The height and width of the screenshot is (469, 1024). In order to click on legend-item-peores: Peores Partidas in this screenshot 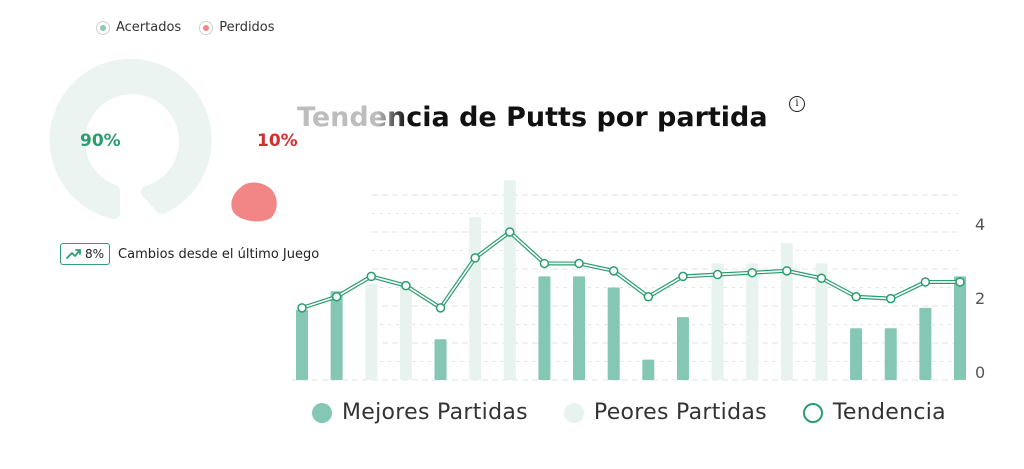, I will do `click(665, 412)`.